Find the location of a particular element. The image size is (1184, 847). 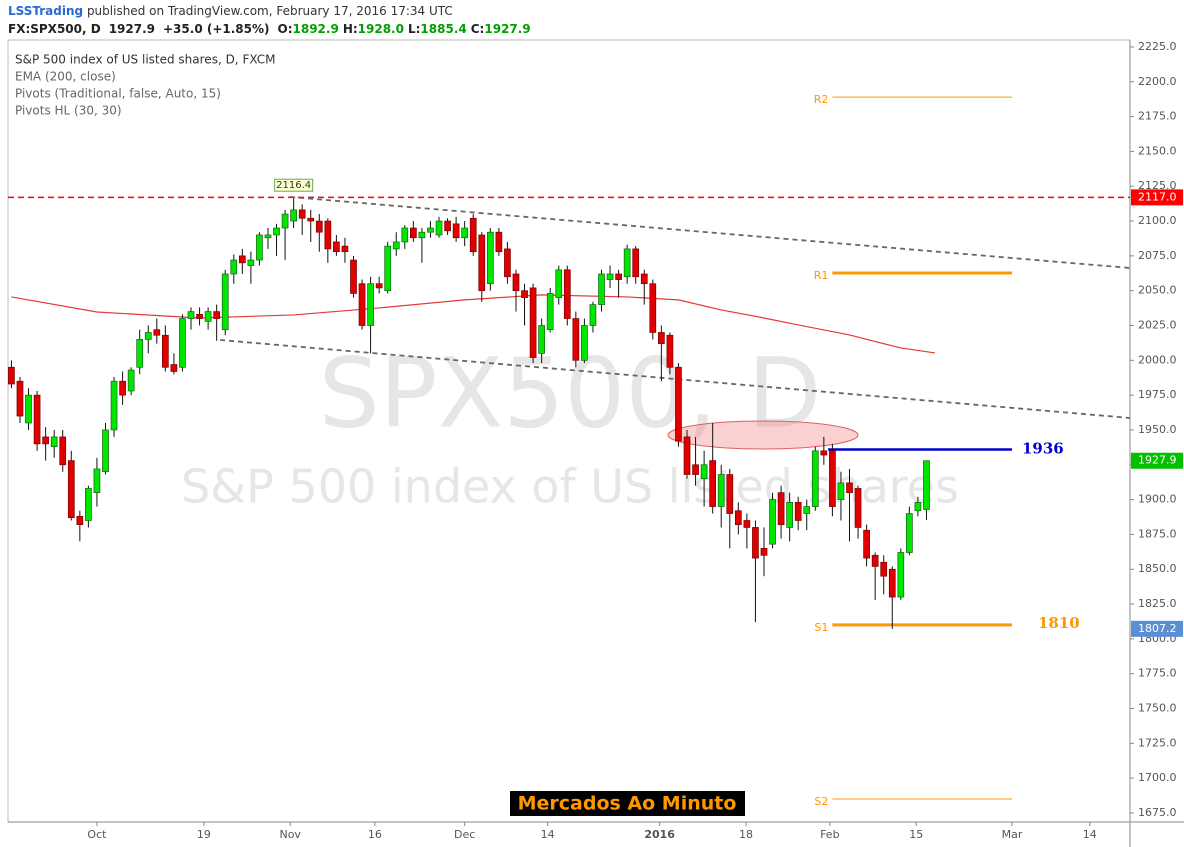

quote-value: 1927.9 is located at coordinates (507, 29).